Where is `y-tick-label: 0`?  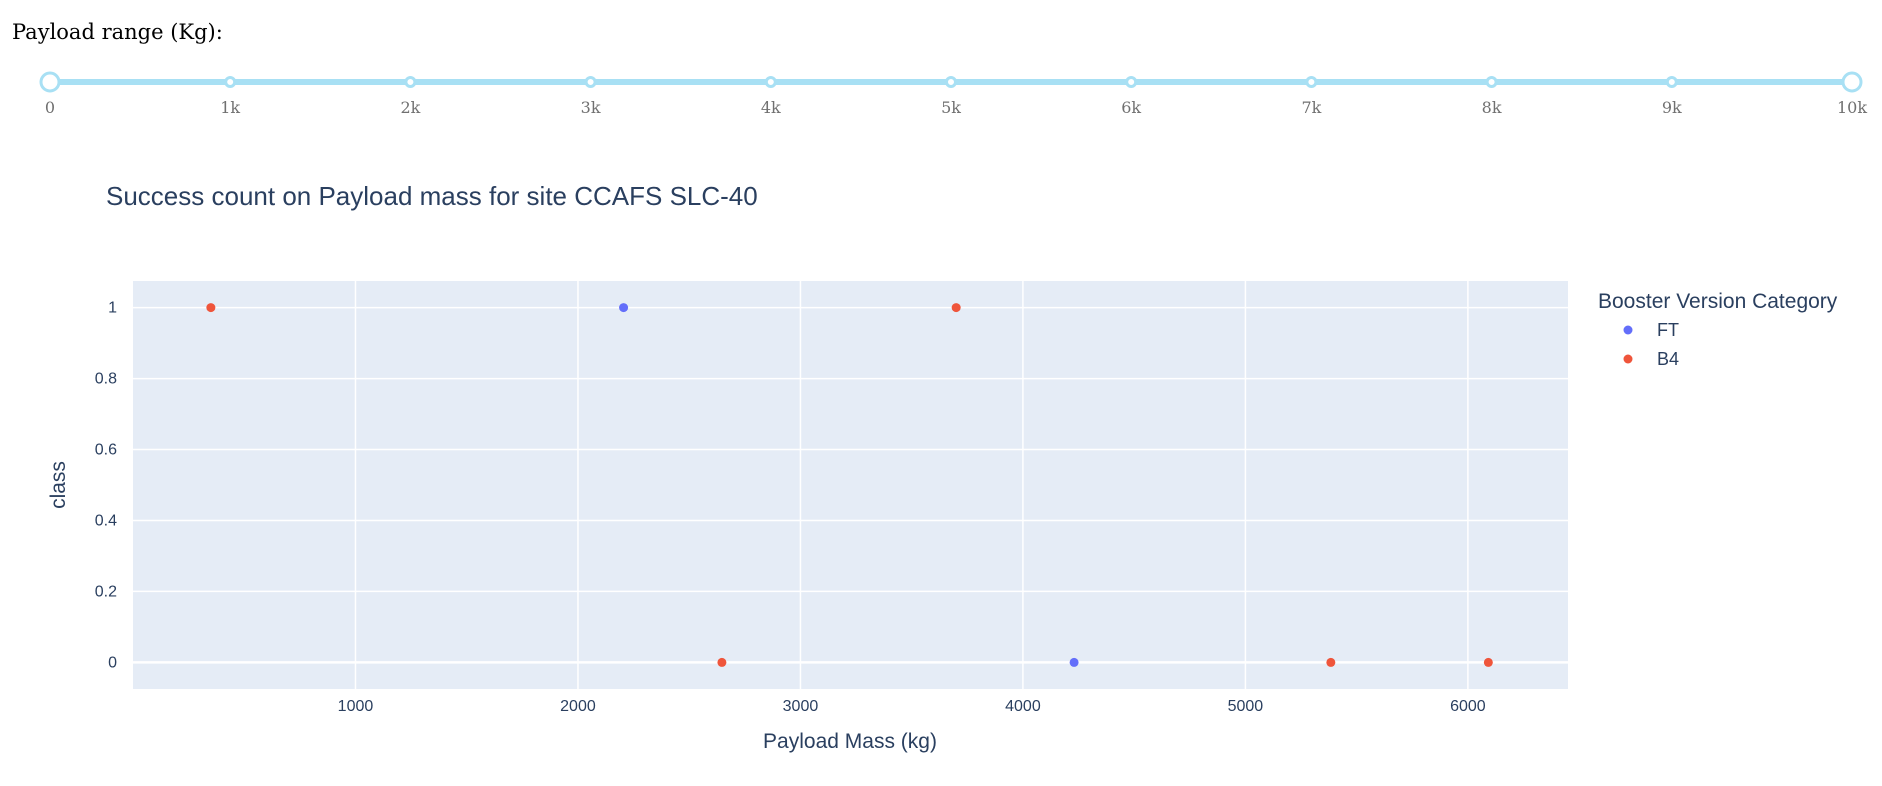
y-tick-label: 0 is located at coordinates (112, 662).